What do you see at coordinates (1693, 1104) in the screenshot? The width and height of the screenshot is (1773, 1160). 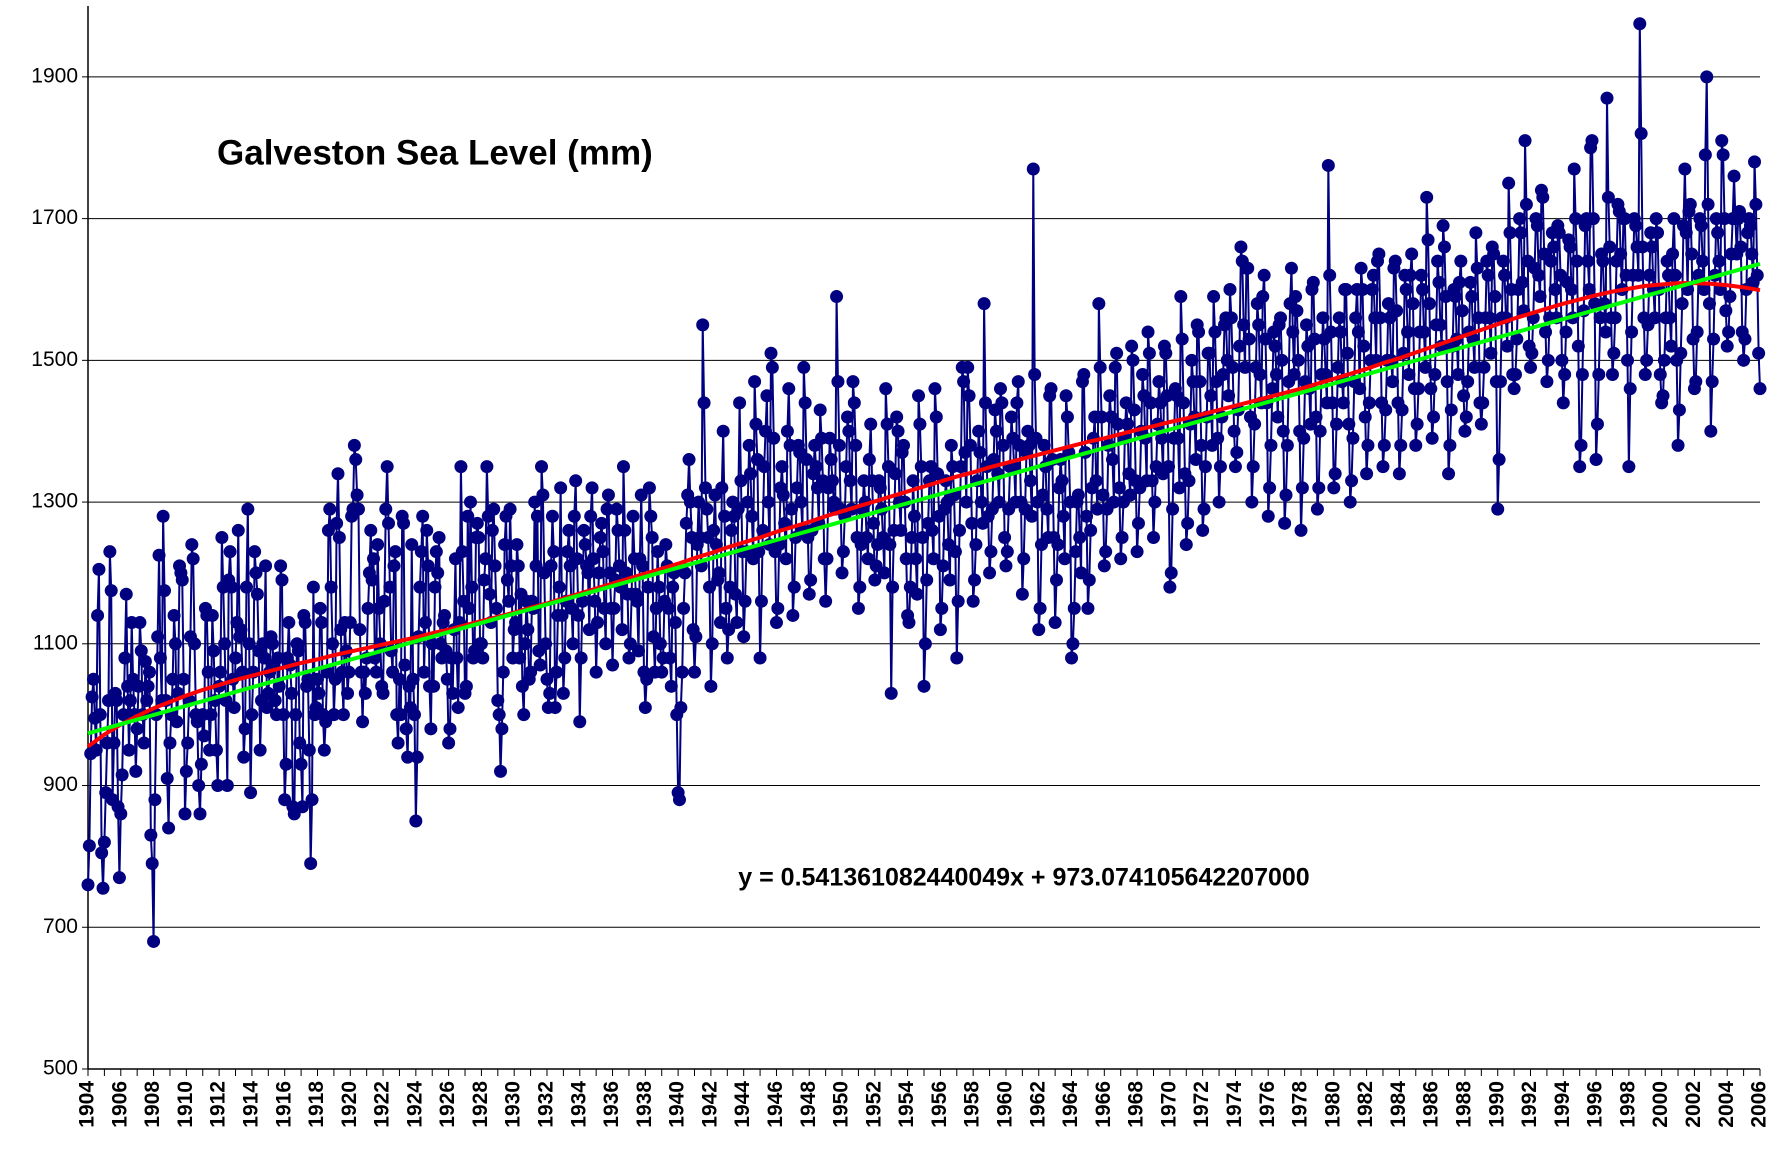 I see `x-tick-label: 2002` at bounding box center [1693, 1104].